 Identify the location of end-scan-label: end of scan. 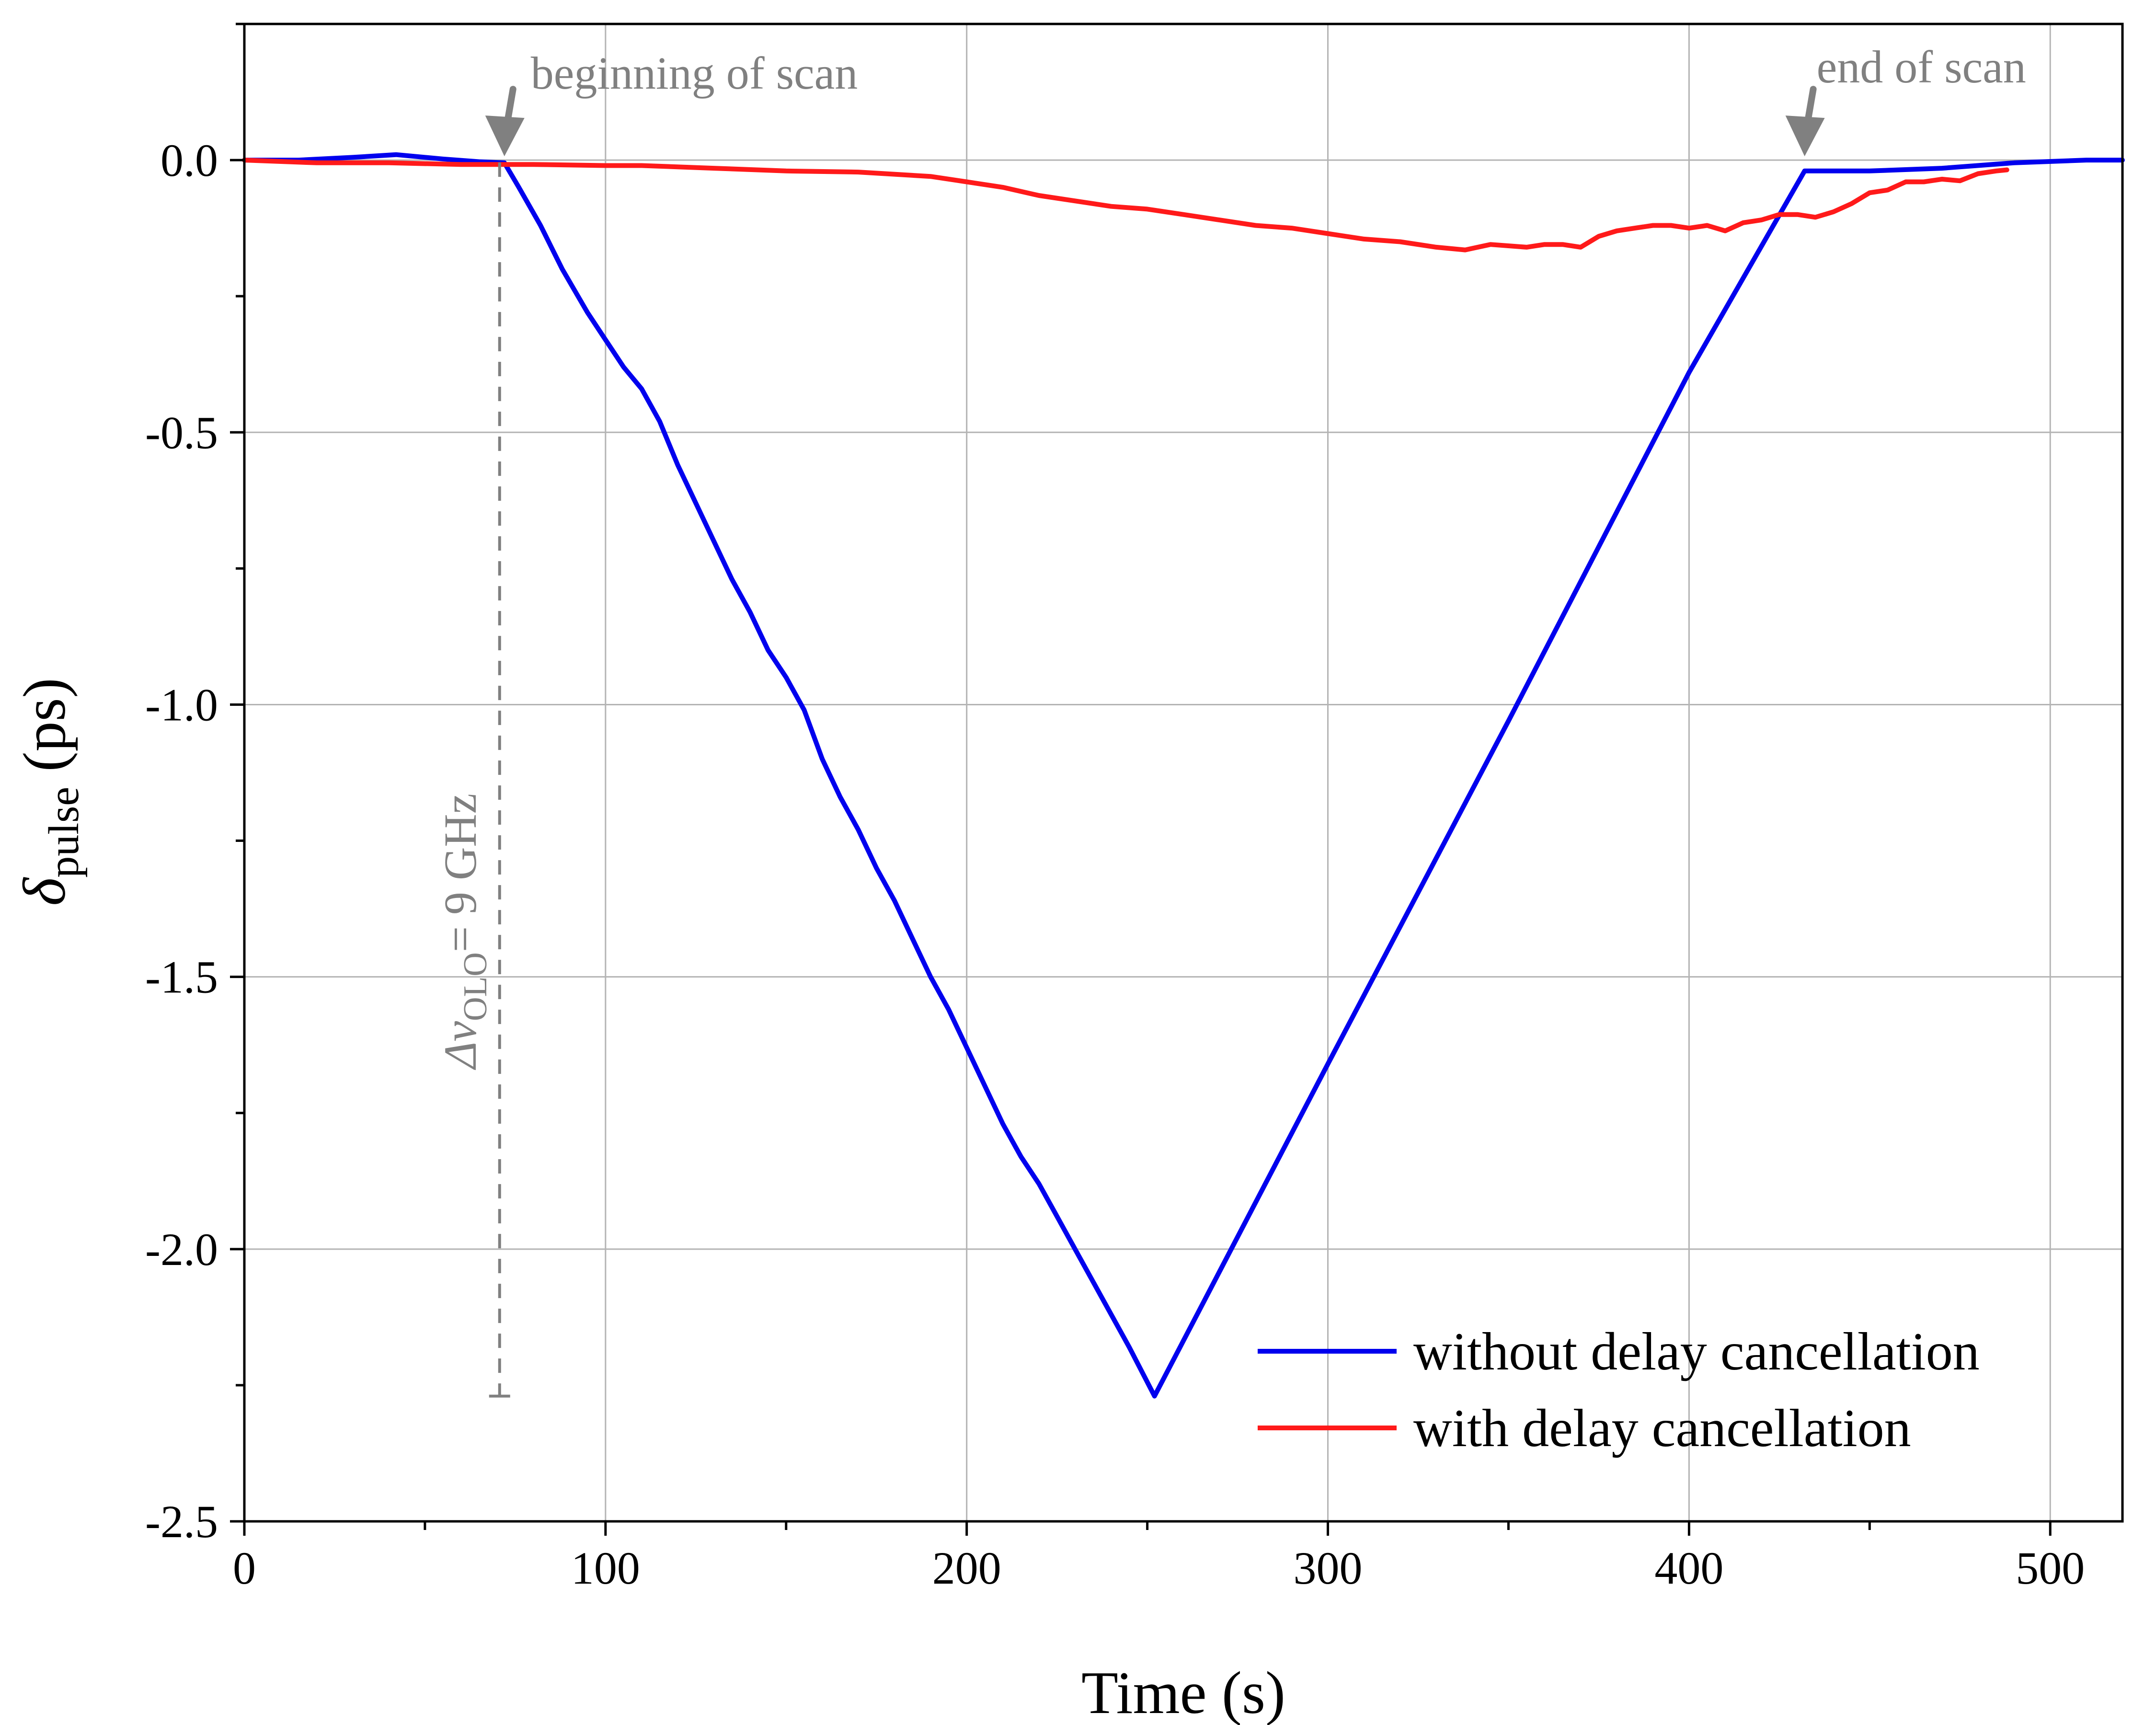
(1921, 66).